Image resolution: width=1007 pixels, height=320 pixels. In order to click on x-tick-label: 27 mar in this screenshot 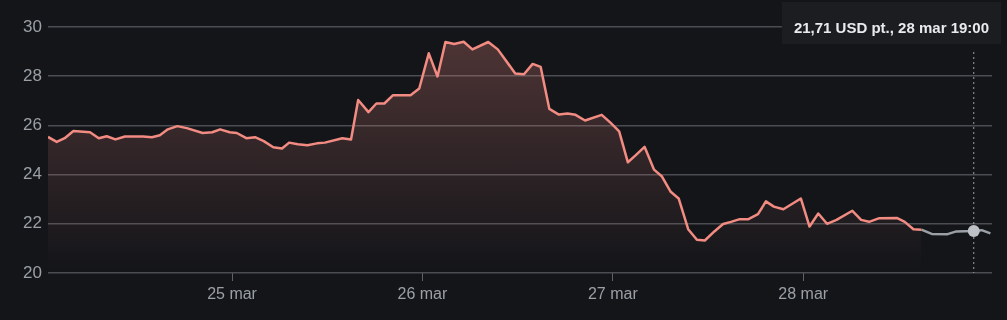, I will do `click(613, 294)`.